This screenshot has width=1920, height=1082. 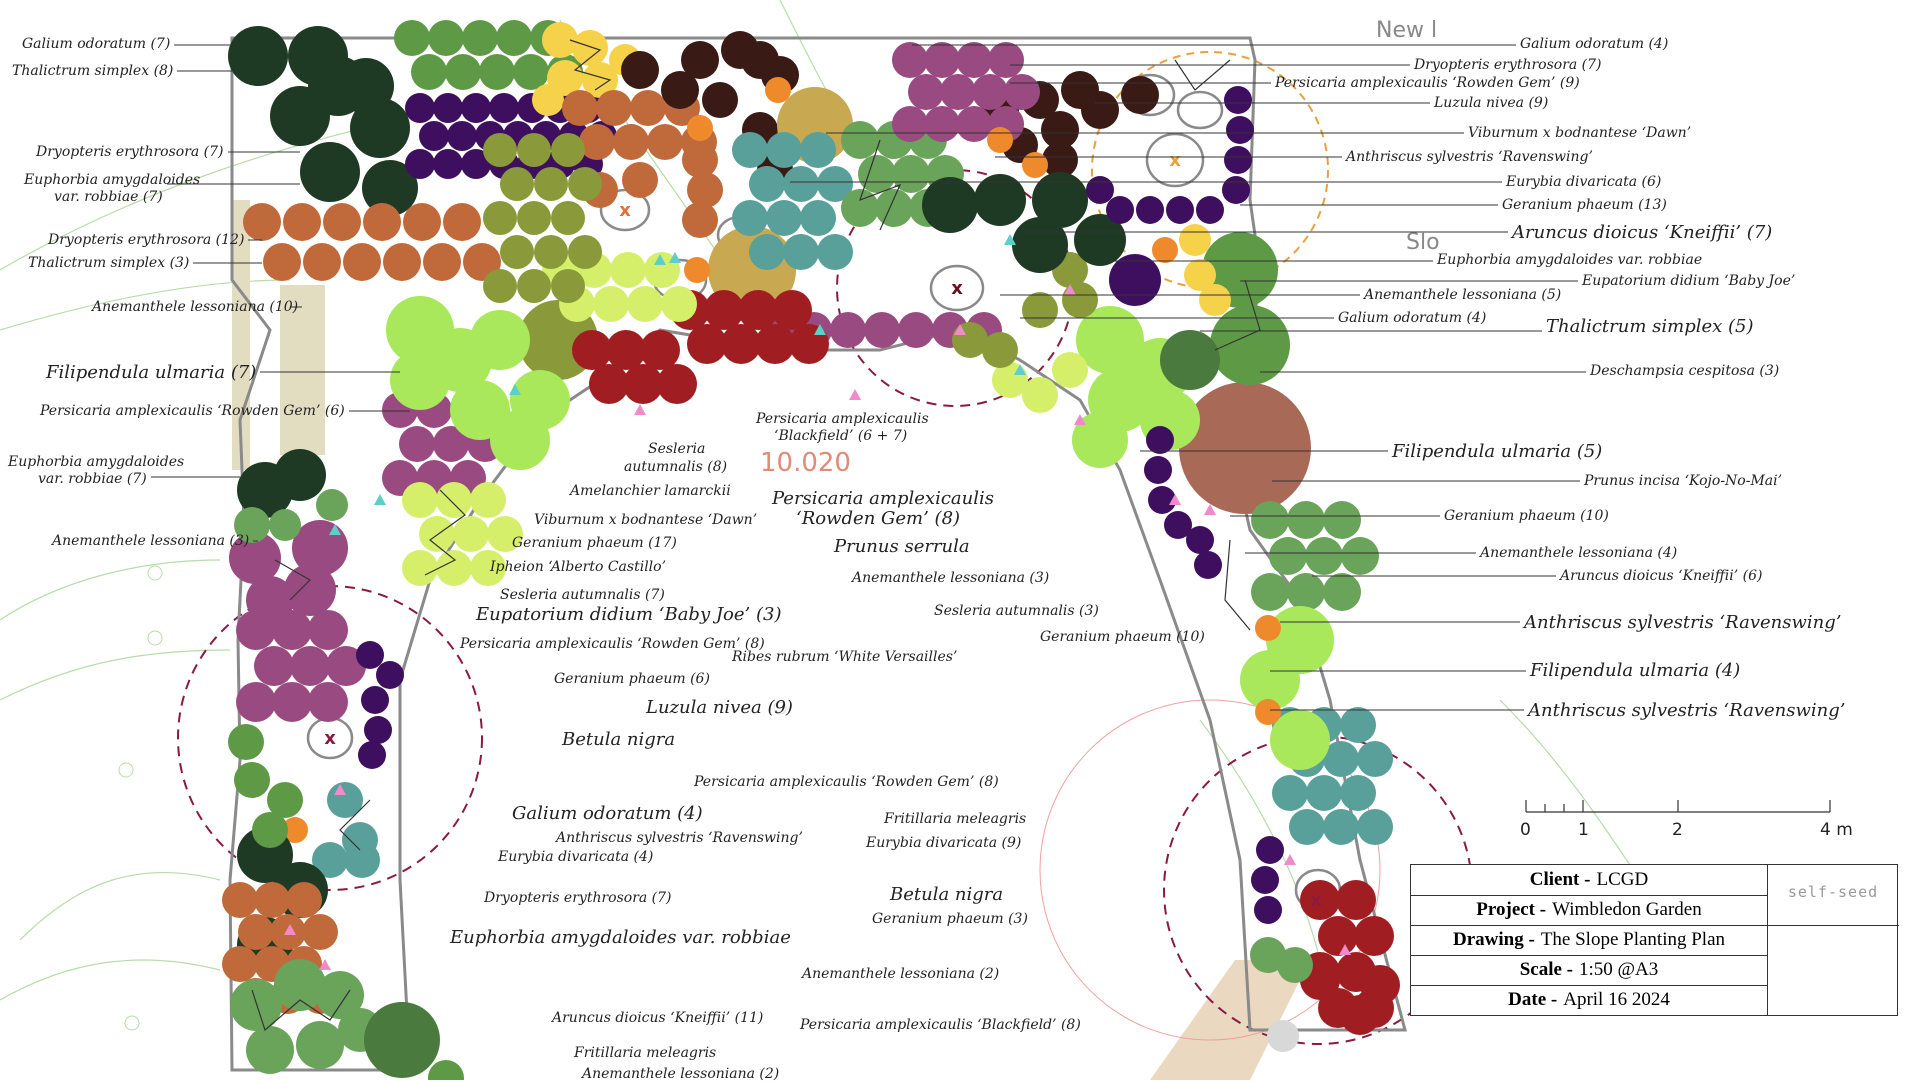 I want to click on scale-tick-4m: 4 m, so click(x=1836, y=830).